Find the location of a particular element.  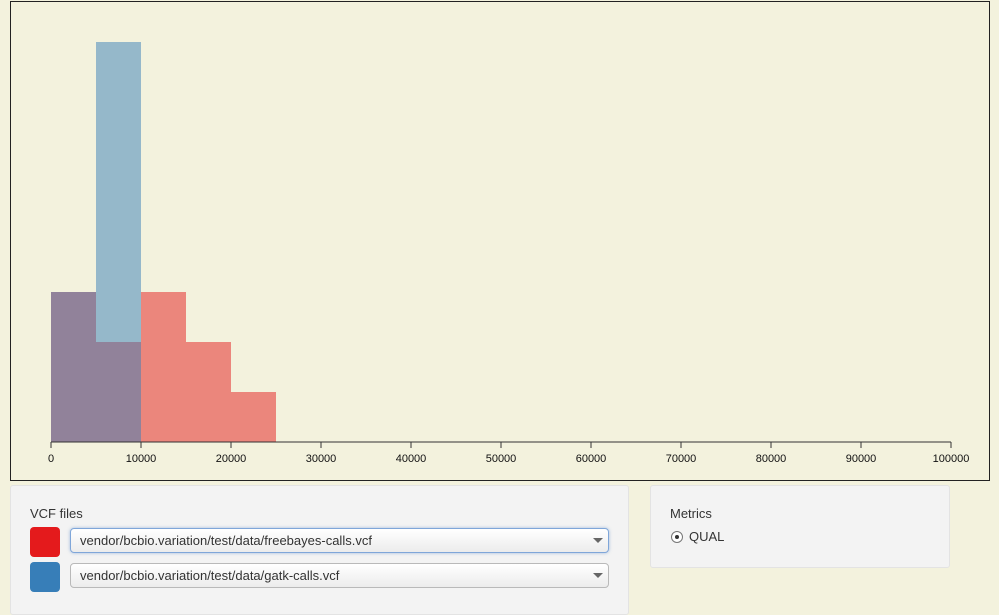

x-axis-tick-label: 50000 is located at coordinates (501, 459).